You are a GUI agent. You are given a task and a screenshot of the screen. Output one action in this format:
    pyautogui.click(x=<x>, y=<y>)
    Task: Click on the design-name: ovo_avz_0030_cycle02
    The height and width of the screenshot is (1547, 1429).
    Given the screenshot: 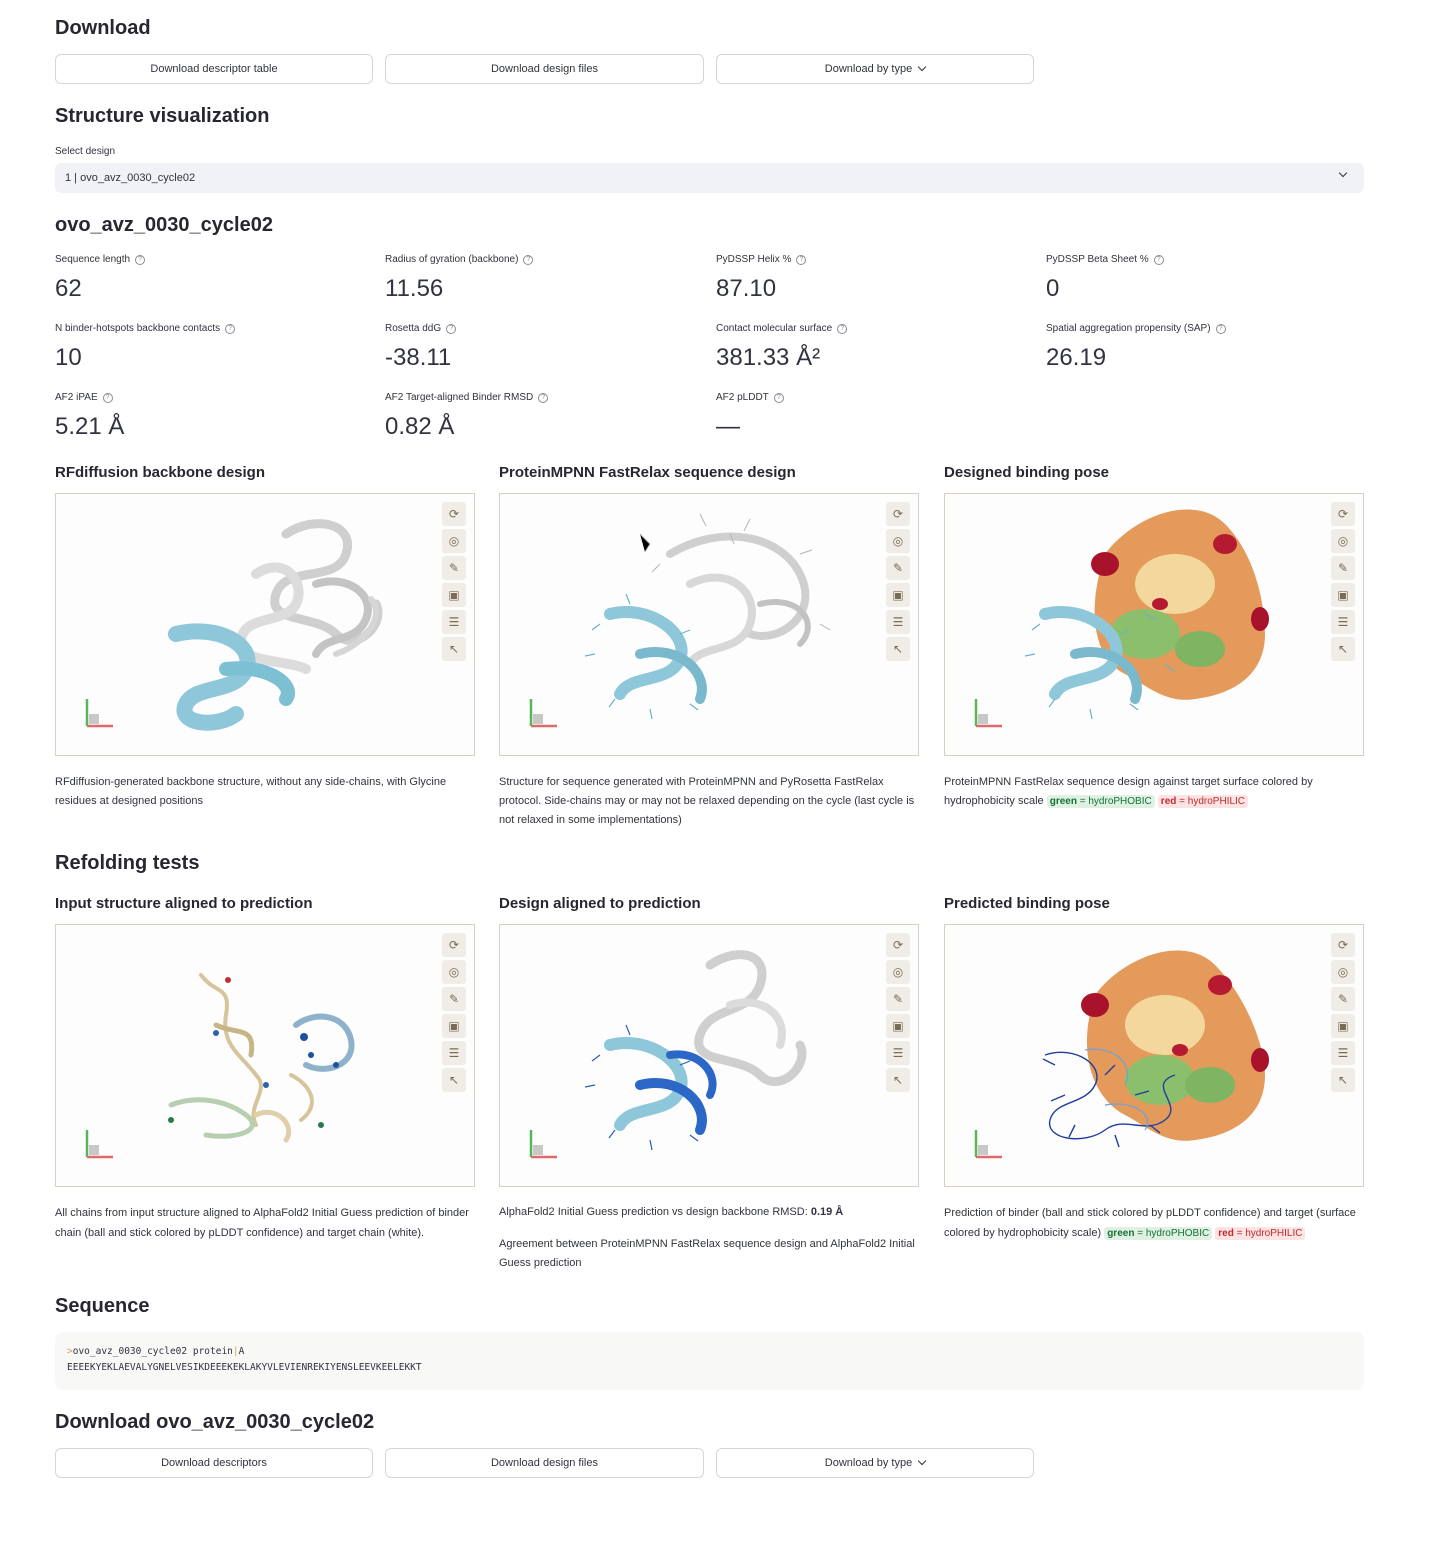 What is the action you would take?
    pyautogui.click(x=164, y=225)
    